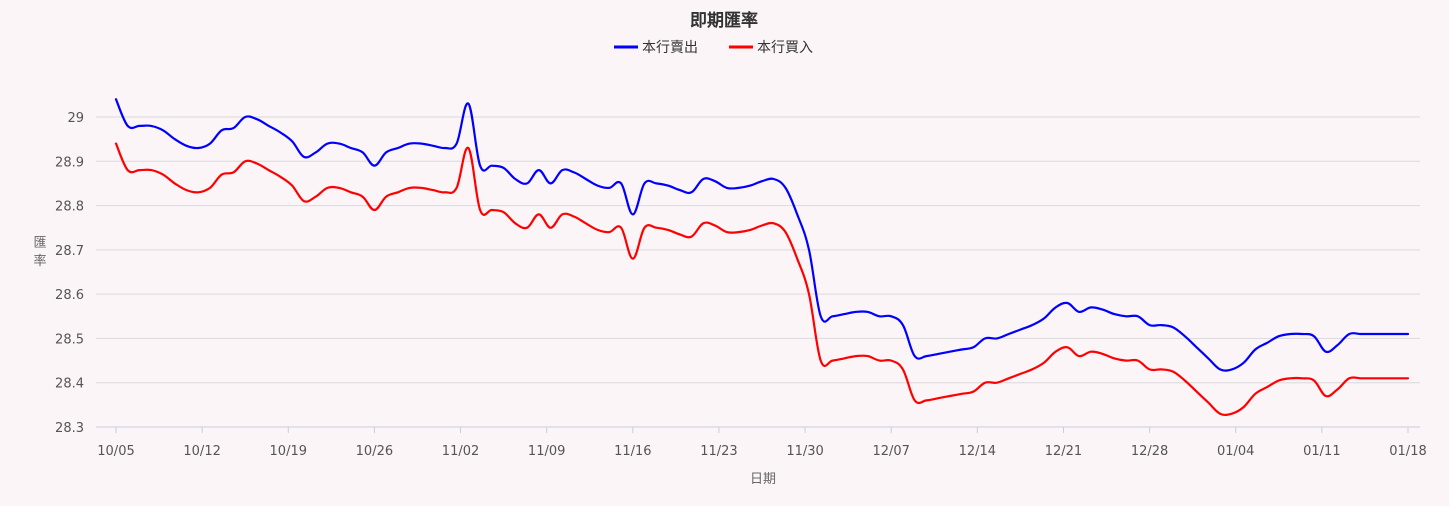 Image resolution: width=1449 pixels, height=506 pixels. Describe the element at coordinates (977, 451) in the screenshot. I see `x-tick-label: 12/14` at that location.